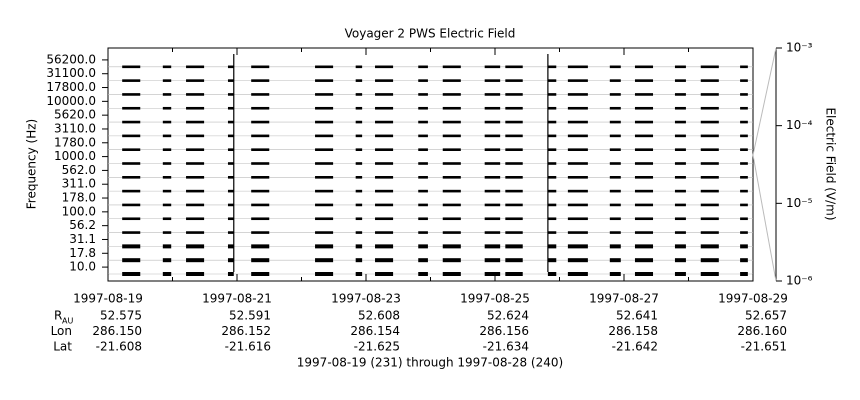 The image size is (860, 400). Describe the element at coordinates (82, 267) in the screenshot. I see `y-tick-label: 10.0` at that location.